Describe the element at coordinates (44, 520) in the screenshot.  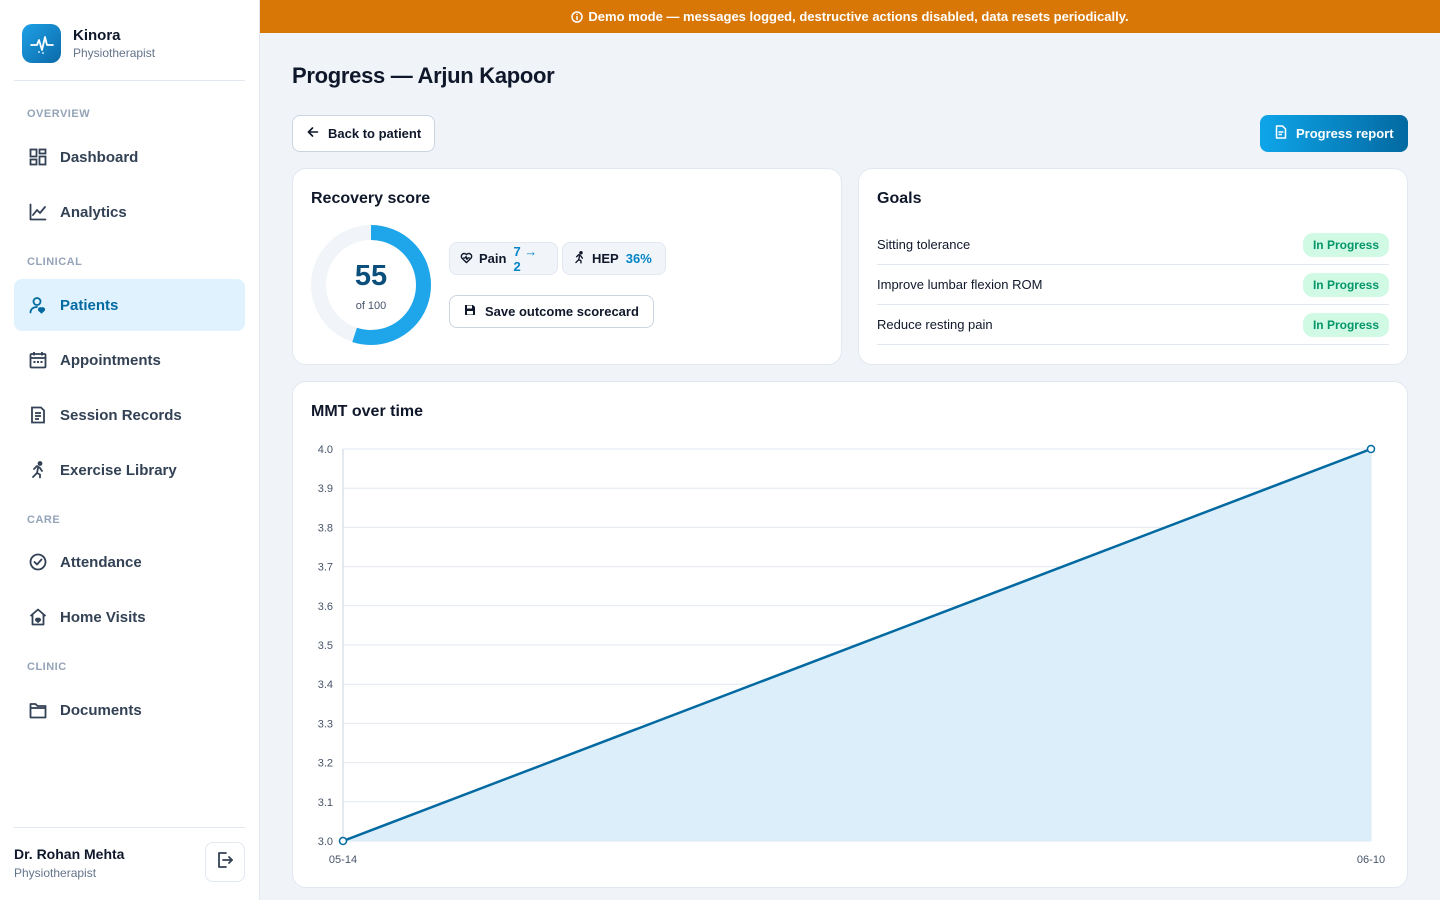
I see `nav-section-care: CARE` at that location.